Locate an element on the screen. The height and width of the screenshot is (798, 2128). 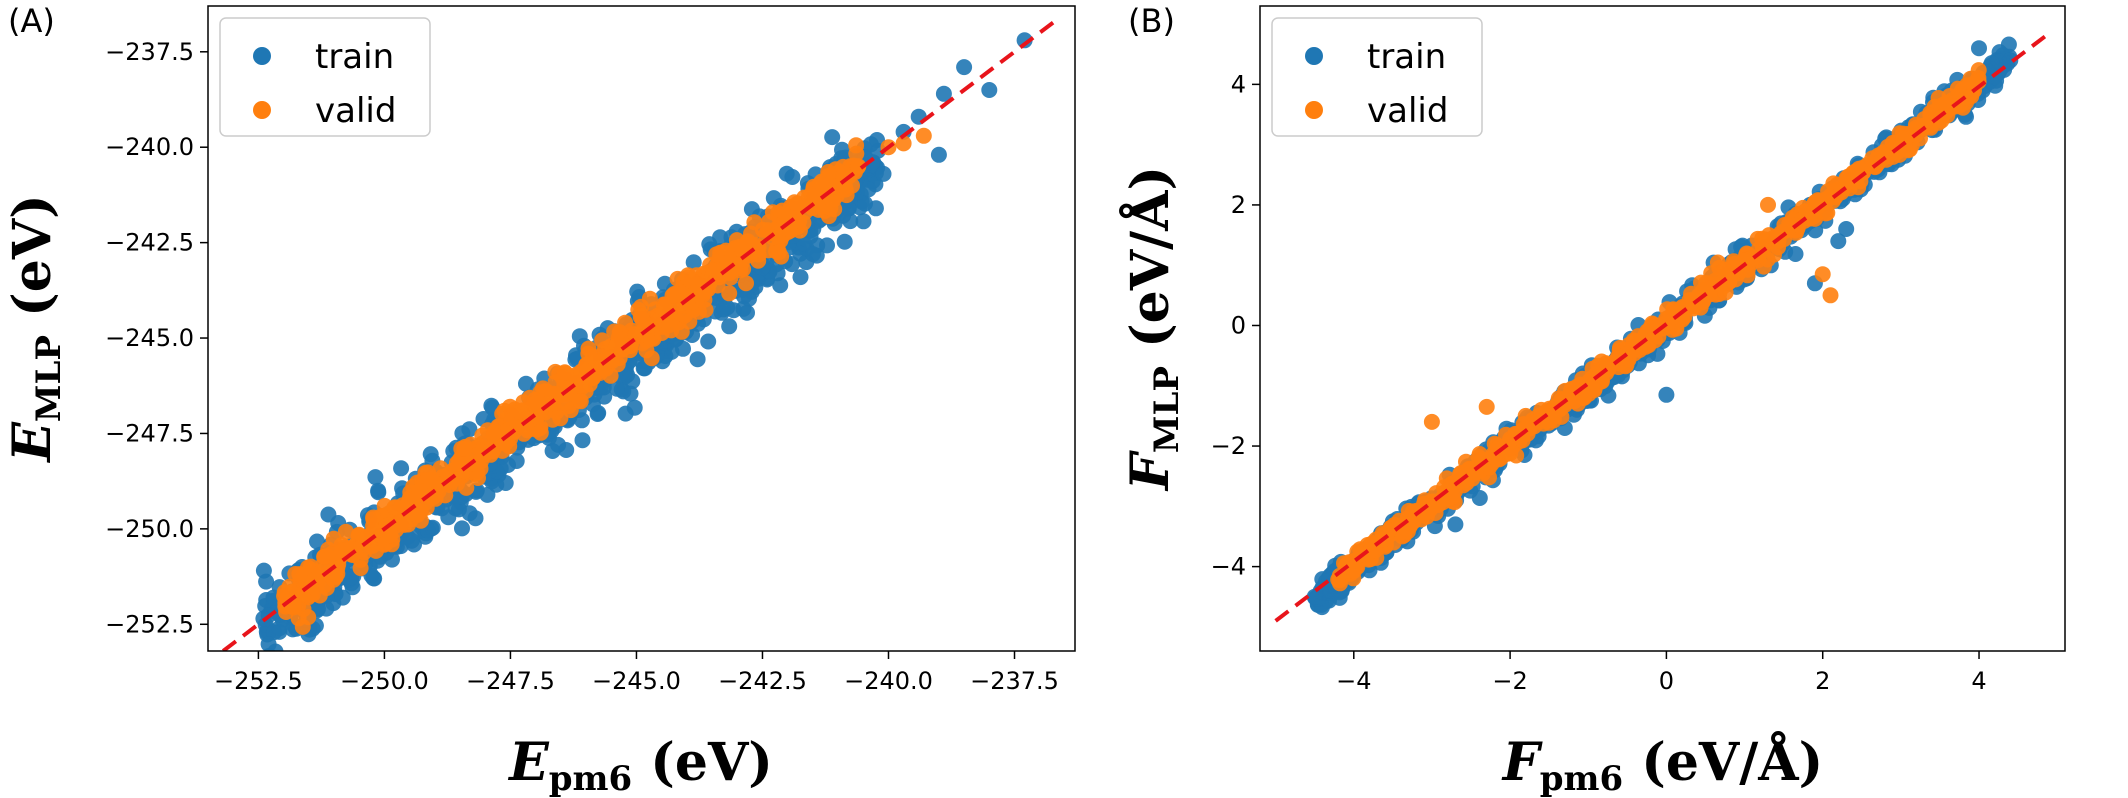
legend-marker-valid is located at coordinates (1314, 110).